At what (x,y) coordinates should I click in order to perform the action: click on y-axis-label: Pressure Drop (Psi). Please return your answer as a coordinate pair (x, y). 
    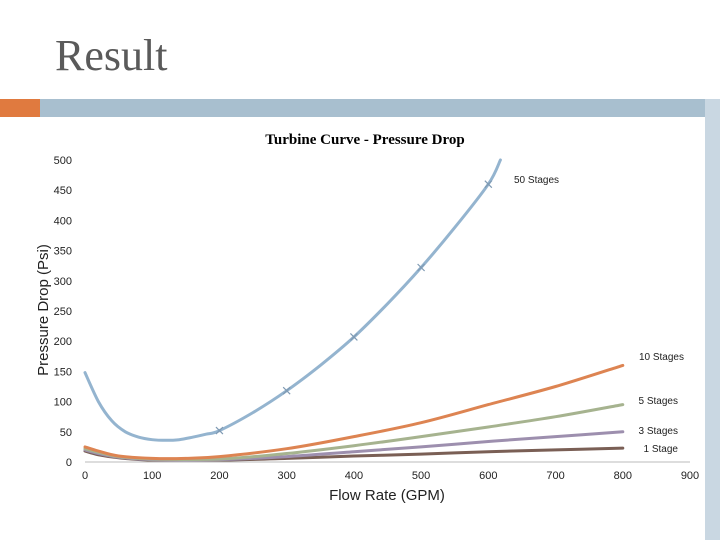
    Looking at the image, I should click on (43, 310).